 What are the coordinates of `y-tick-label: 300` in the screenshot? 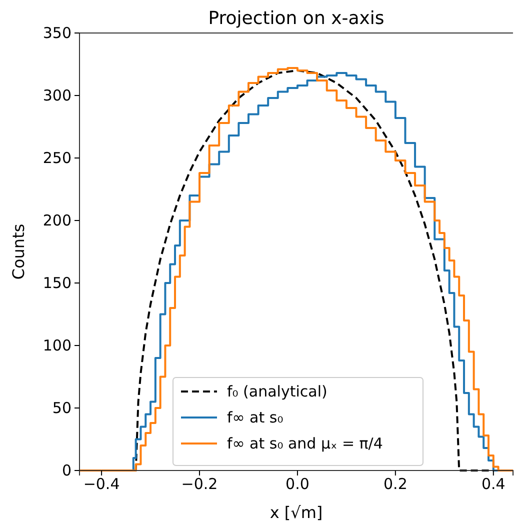 It's located at (57, 95).